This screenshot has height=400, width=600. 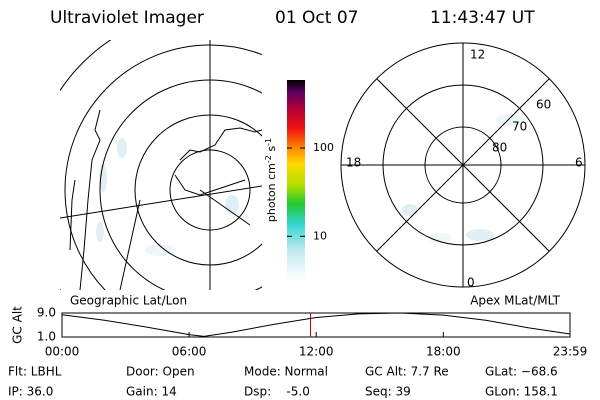 I want to click on gc-alt-line, so click(x=316, y=324).